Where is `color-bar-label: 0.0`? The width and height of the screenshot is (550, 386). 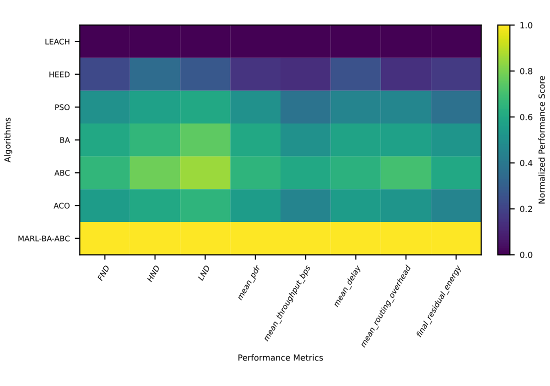 color-bar-label: 0.0 is located at coordinates (526, 255).